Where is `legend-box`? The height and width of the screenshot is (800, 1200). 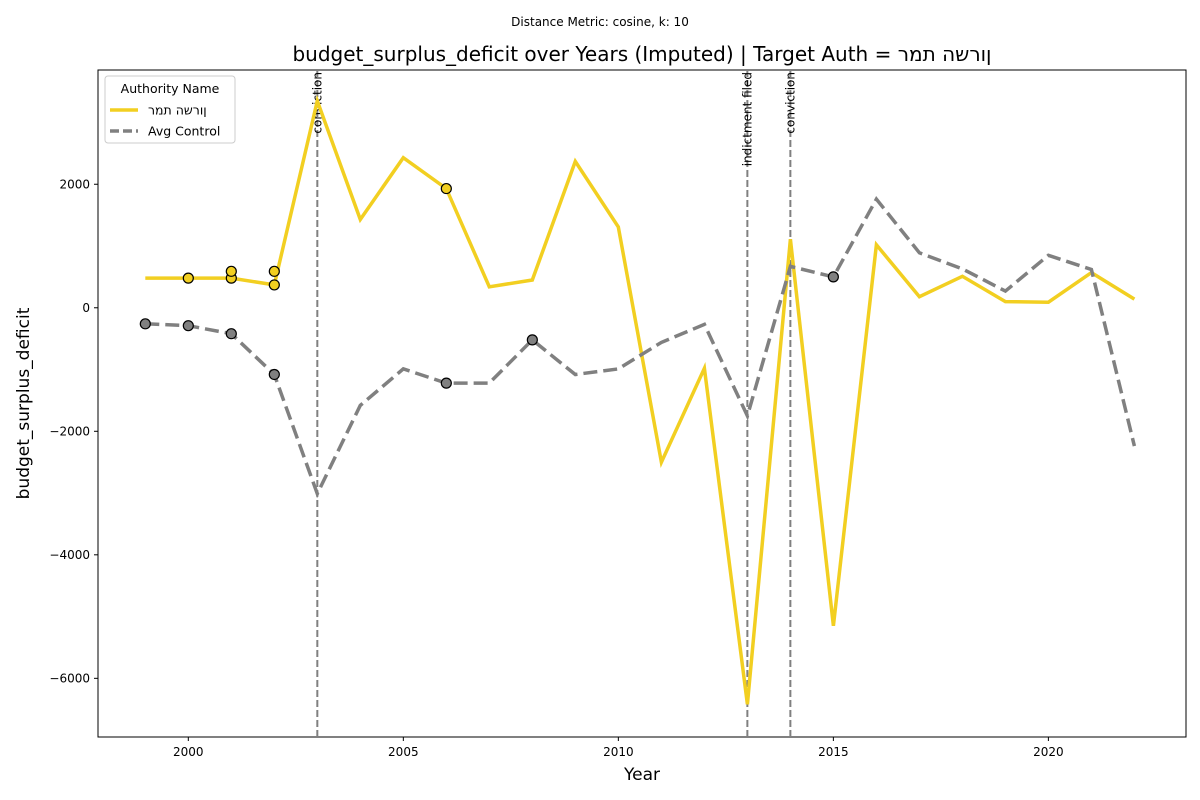 legend-box is located at coordinates (170, 109).